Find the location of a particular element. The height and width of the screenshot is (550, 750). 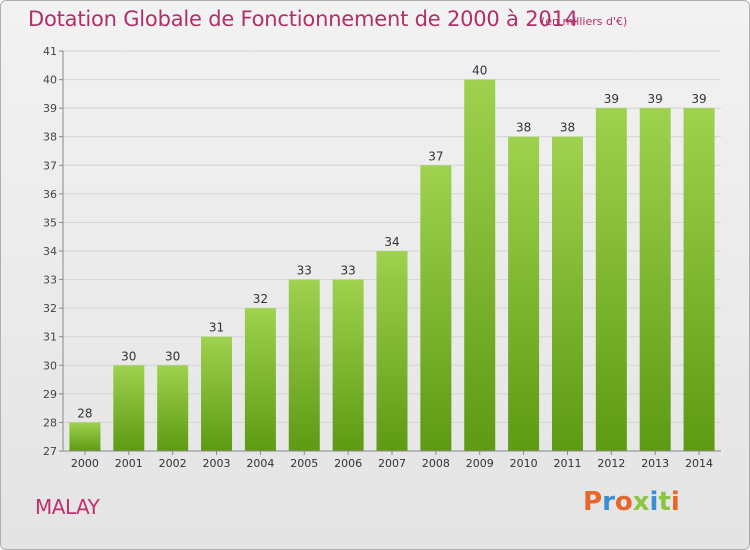

y-tick-label: 41 is located at coordinates (50, 51).